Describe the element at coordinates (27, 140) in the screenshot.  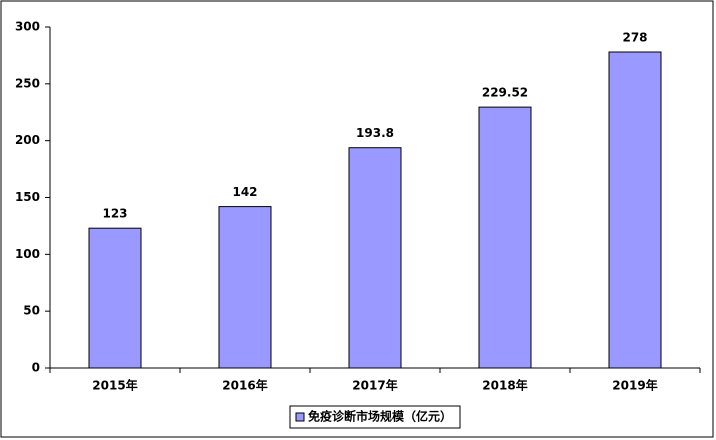
I see `y-tick-label: 200` at that location.